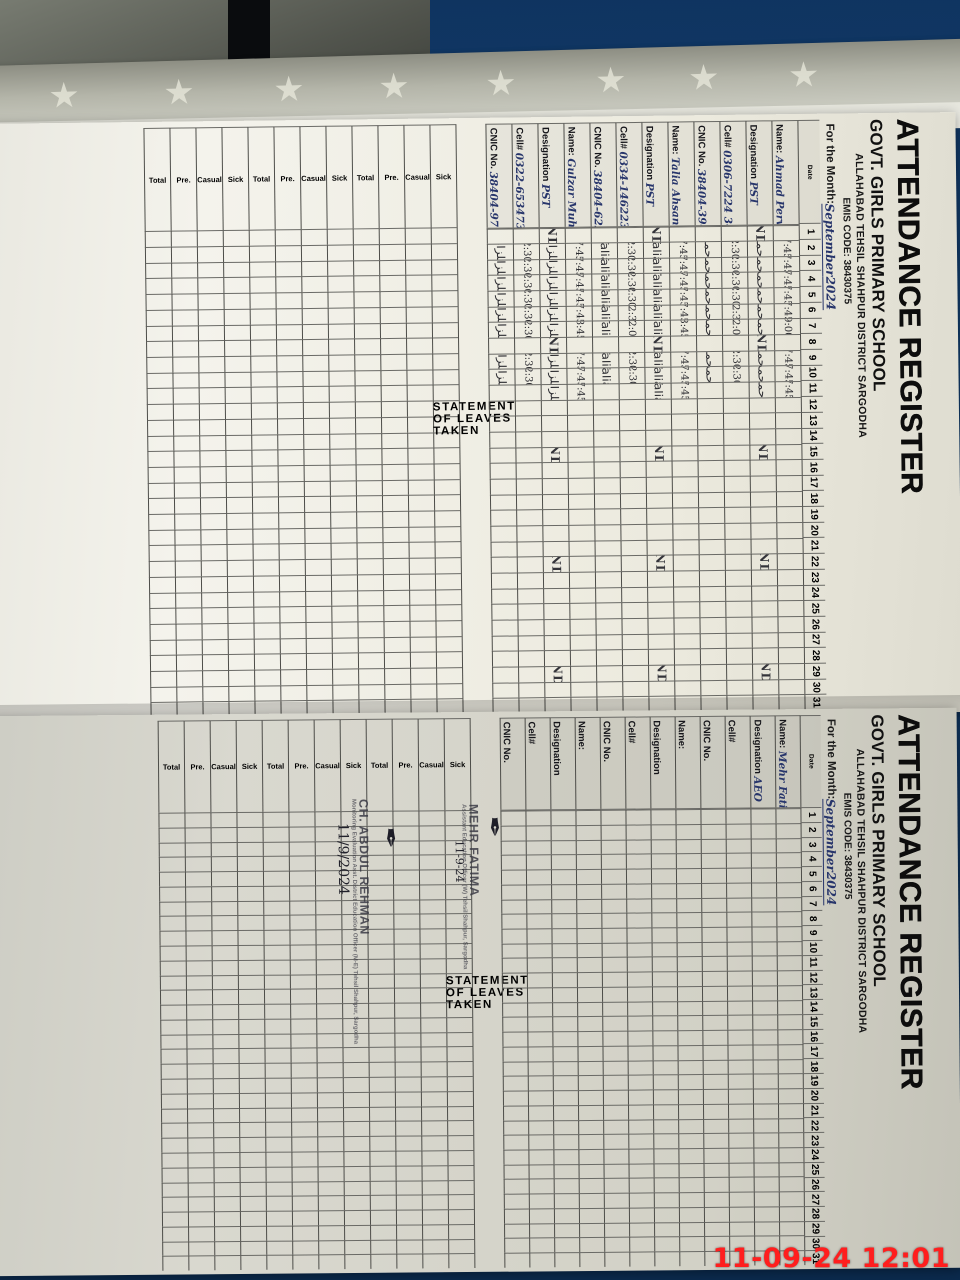 This screenshot has width=960, height=1280. What do you see at coordinates (787, 373) in the screenshot?
I see `attendance-cell: 7:45` at bounding box center [787, 373].